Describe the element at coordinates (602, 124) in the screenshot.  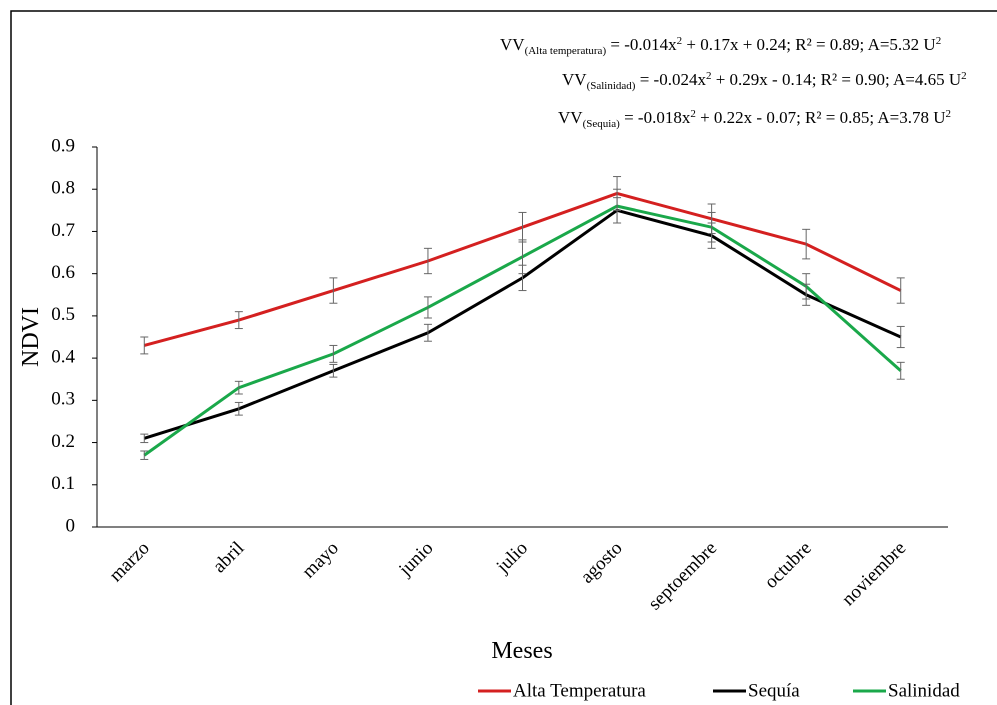
I see `equation-part: (Sequia)` at that location.